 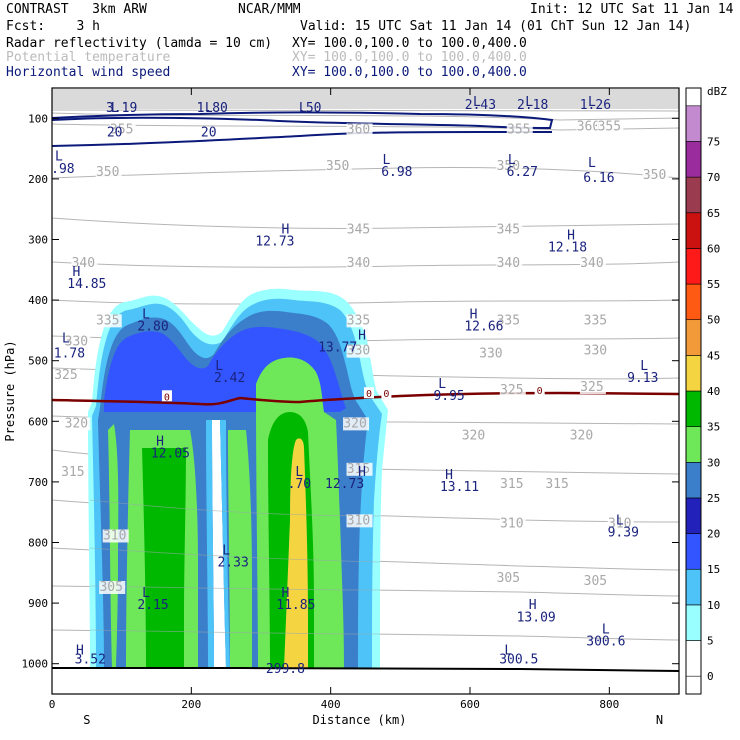 I want to click on y-axis-label: Pressure (hPa), so click(x=10, y=390).